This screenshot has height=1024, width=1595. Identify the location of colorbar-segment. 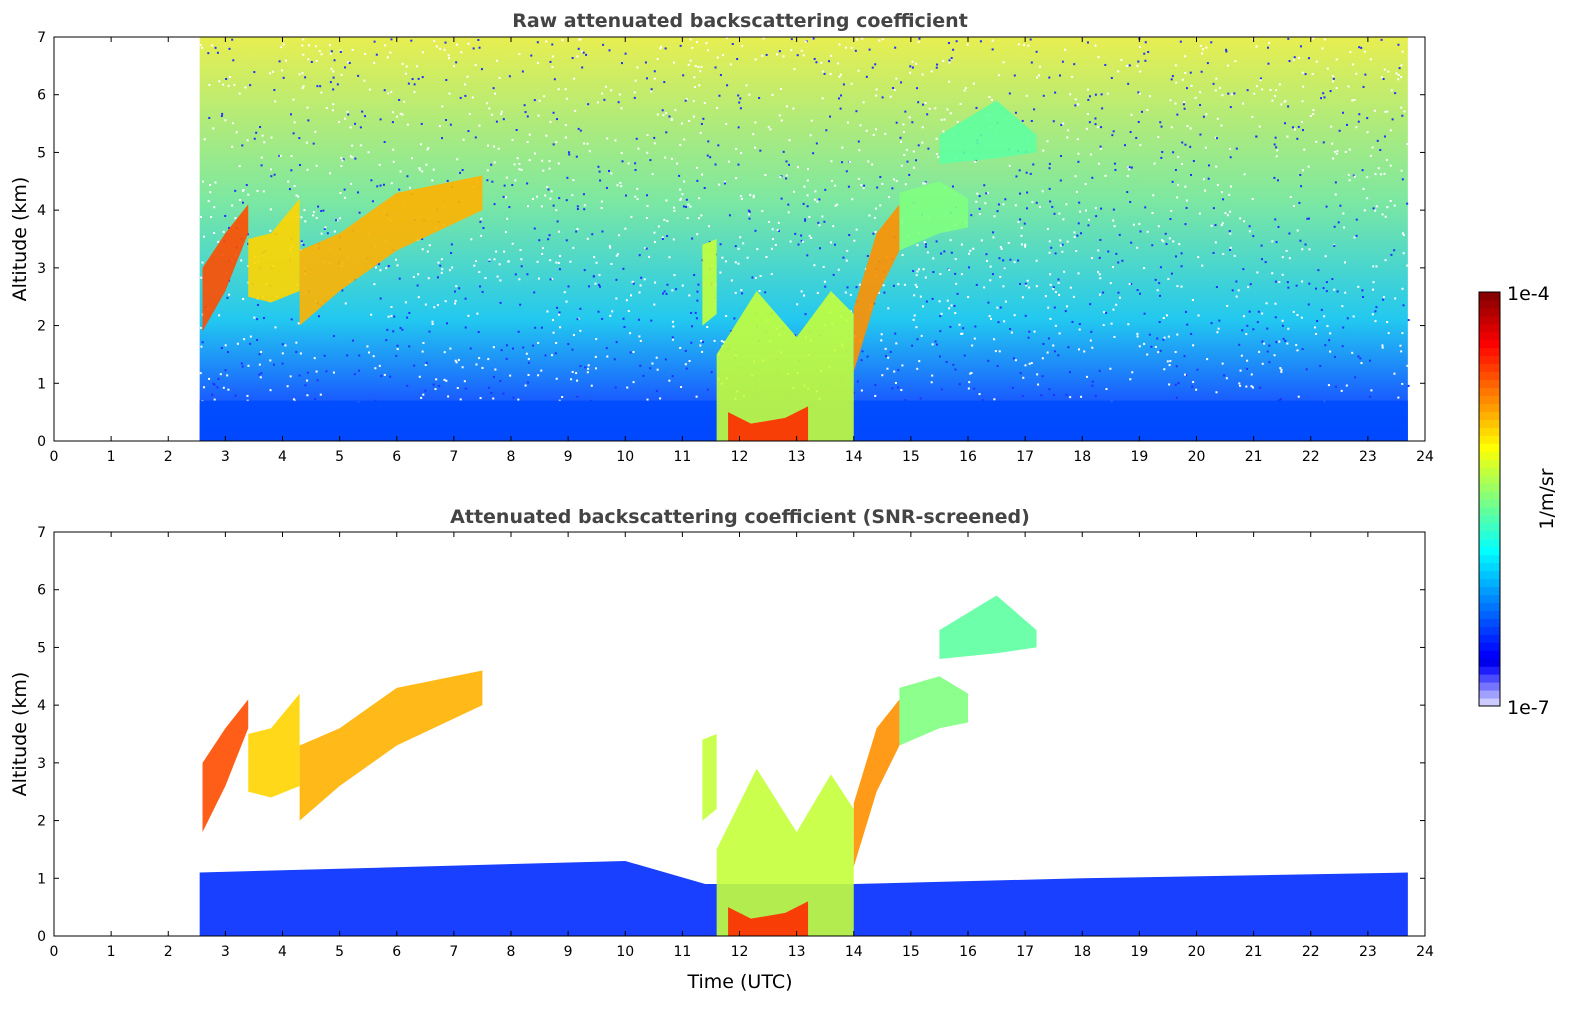
(1489, 535).